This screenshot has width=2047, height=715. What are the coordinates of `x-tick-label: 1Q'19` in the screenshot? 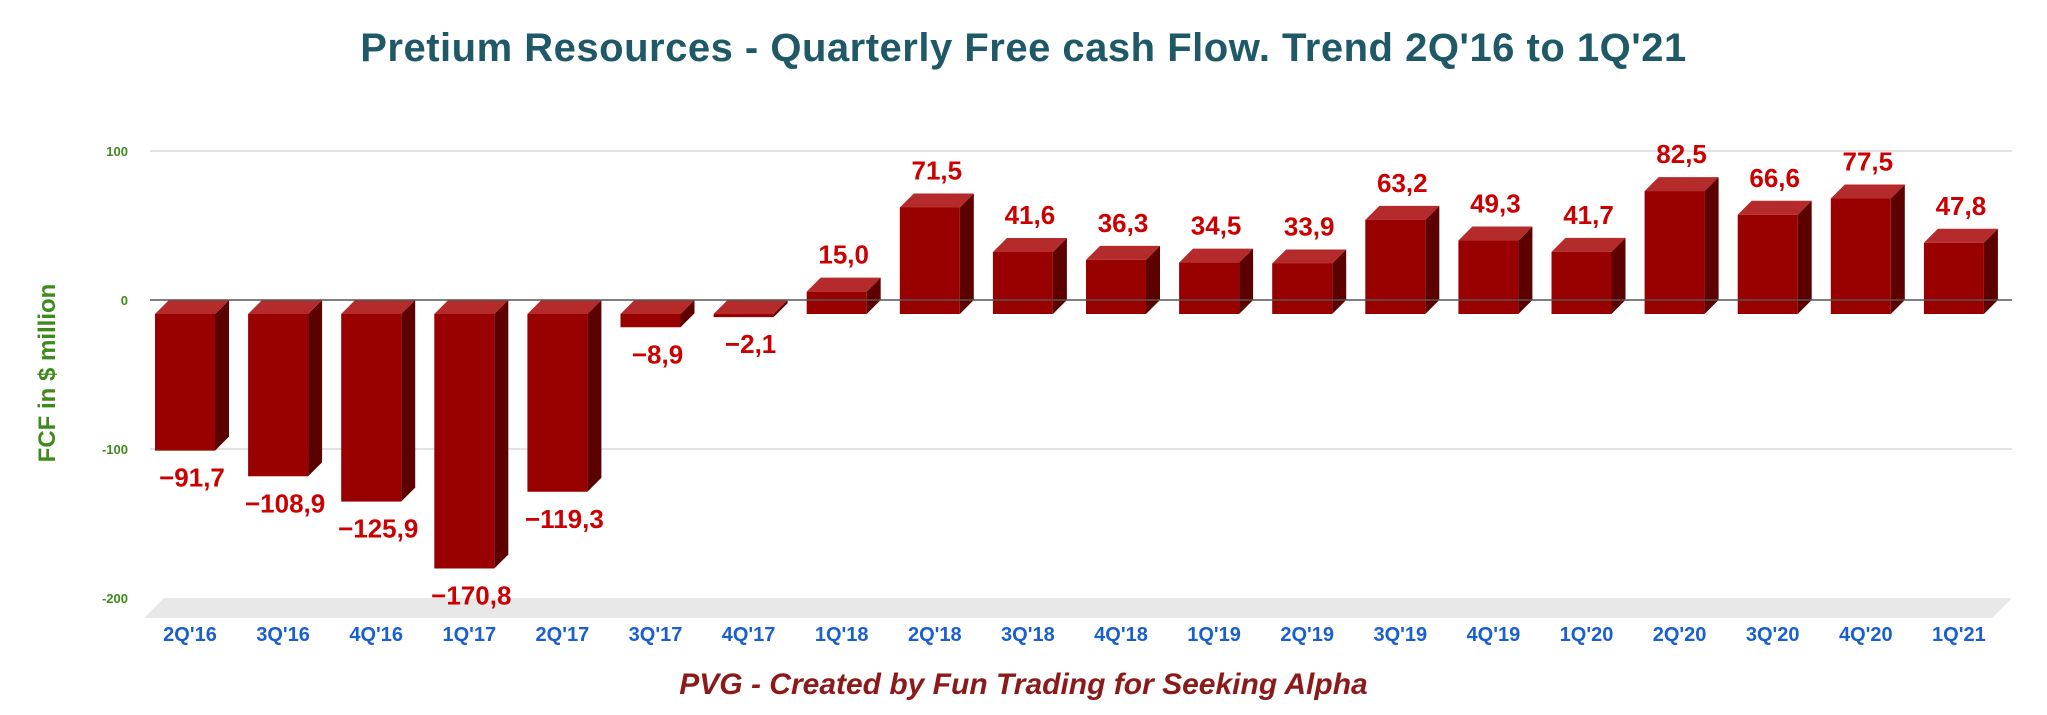 It's located at (1214, 635).